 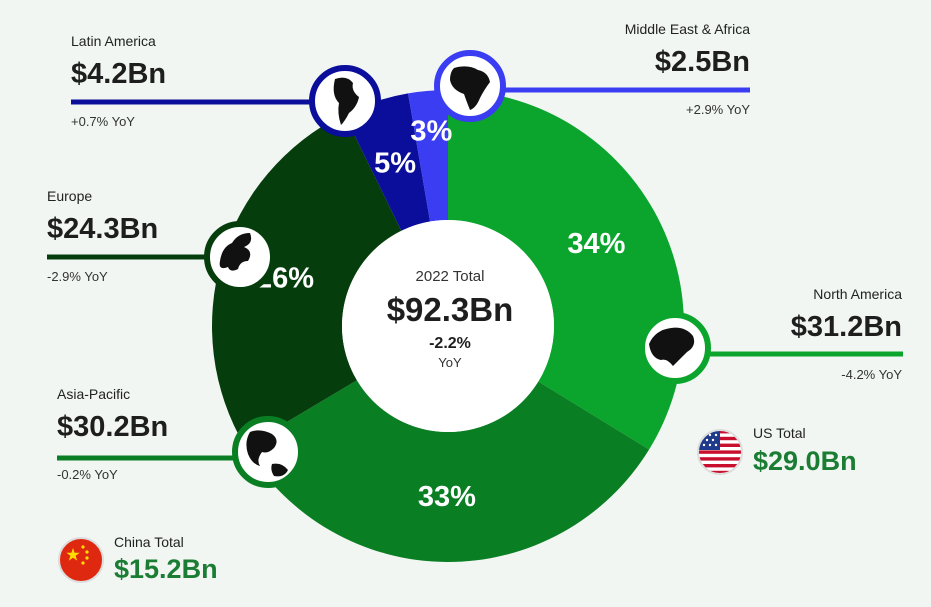 I want to click on legend-north-america-yoy: -4.2% YoY, so click(x=871, y=374).